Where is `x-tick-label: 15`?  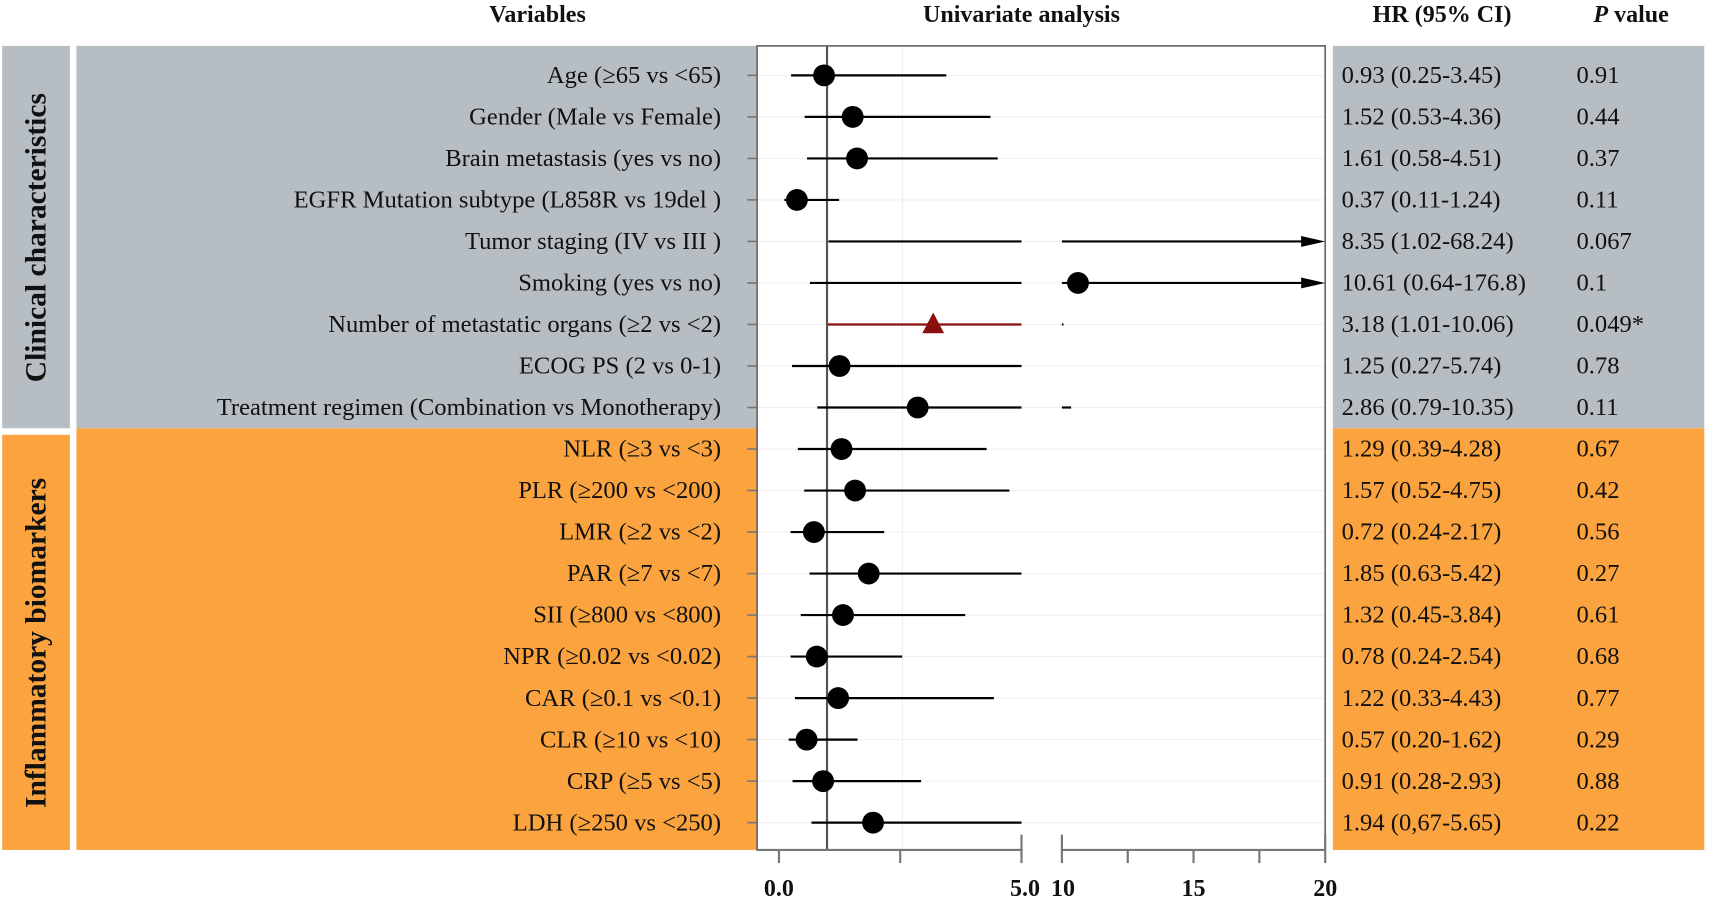
x-tick-label: 15 is located at coordinates (1194, 889).